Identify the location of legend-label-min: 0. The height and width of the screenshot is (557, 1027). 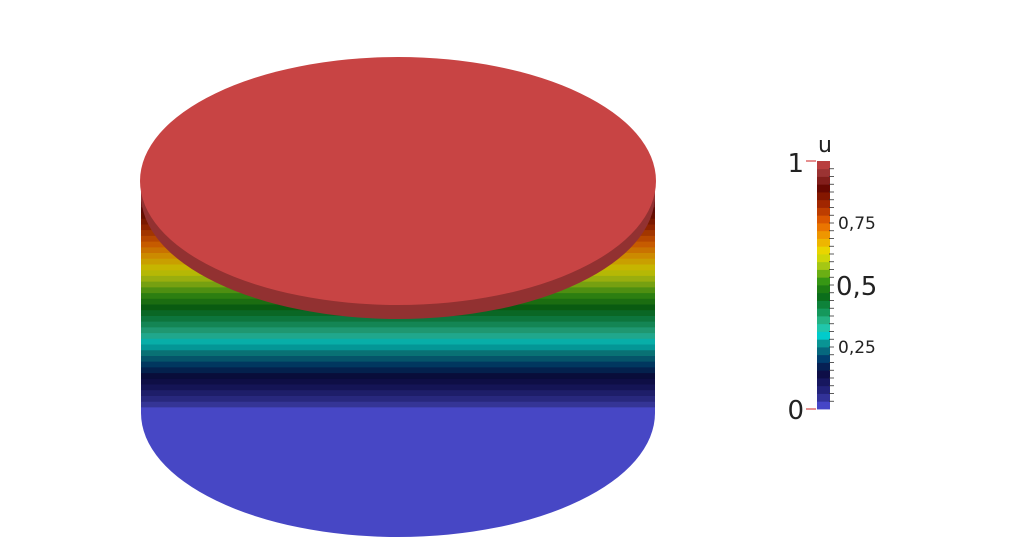
(795, 411).